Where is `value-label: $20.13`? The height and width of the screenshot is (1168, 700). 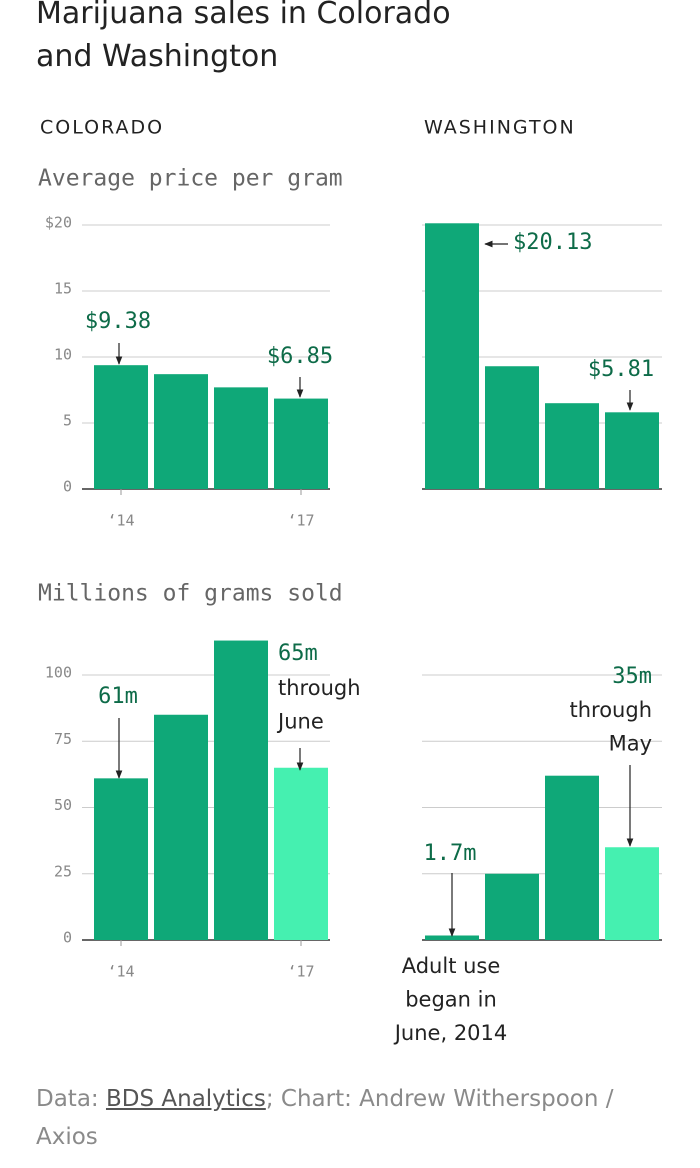
value-label: $20.13 is located at coordinates (552, 242).